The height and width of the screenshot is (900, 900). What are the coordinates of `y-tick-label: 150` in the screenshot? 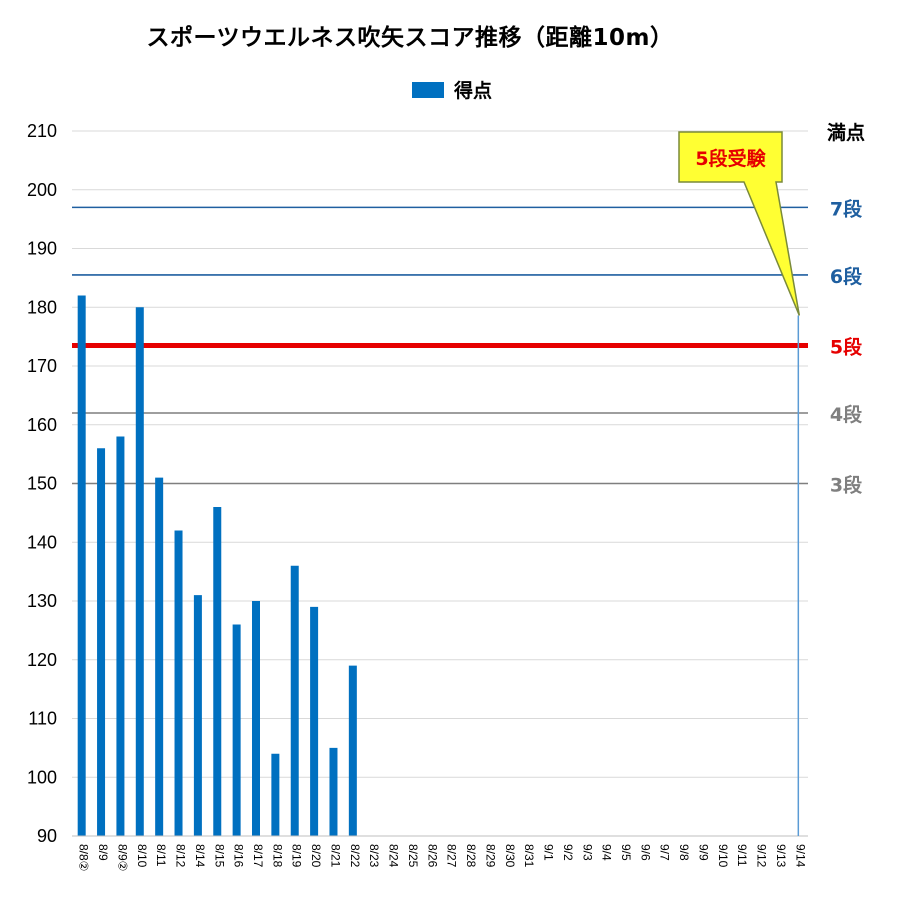 It's located at (42, 484).